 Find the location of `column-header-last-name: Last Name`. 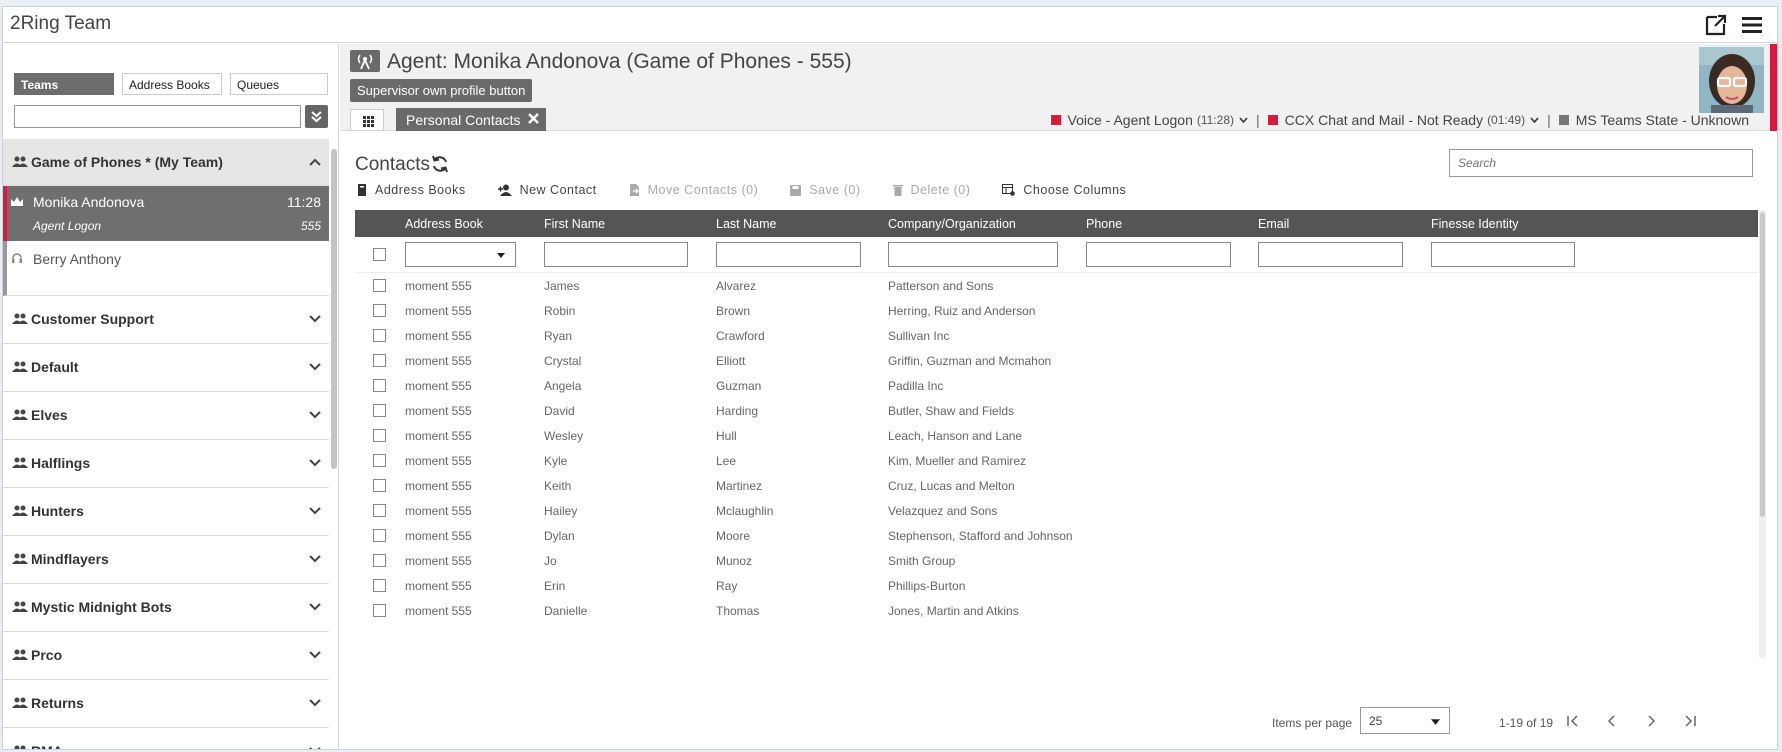

column-header-last-name: Last Name is located at coordinates (746, 224).